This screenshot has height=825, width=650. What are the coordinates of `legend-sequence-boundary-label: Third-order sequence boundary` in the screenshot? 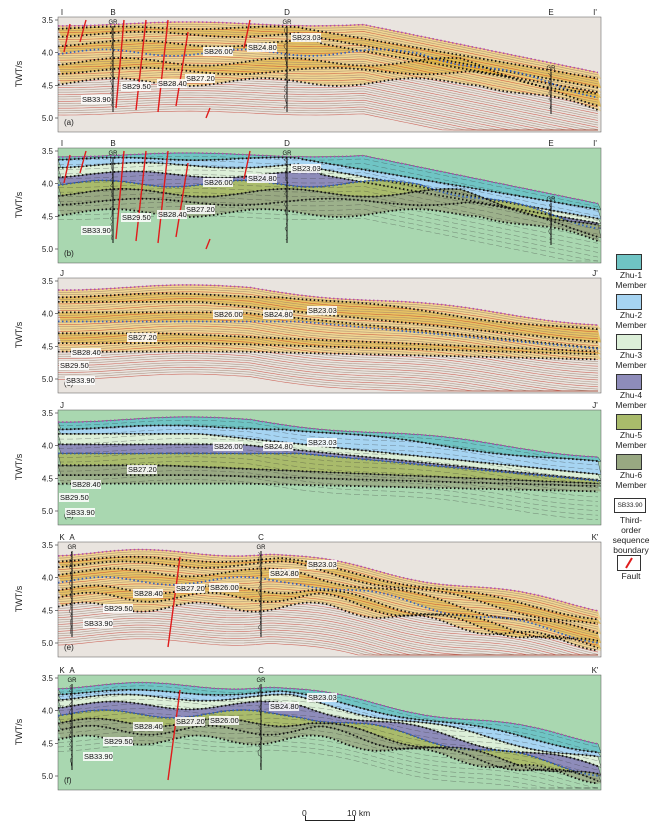 It's located at (631, 535).